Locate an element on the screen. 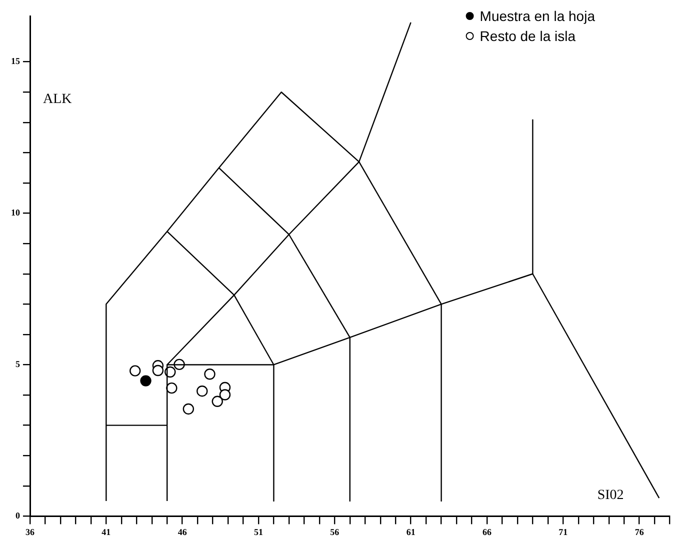  legend-label: Resto de la isla is located at coordinates (528, 36).